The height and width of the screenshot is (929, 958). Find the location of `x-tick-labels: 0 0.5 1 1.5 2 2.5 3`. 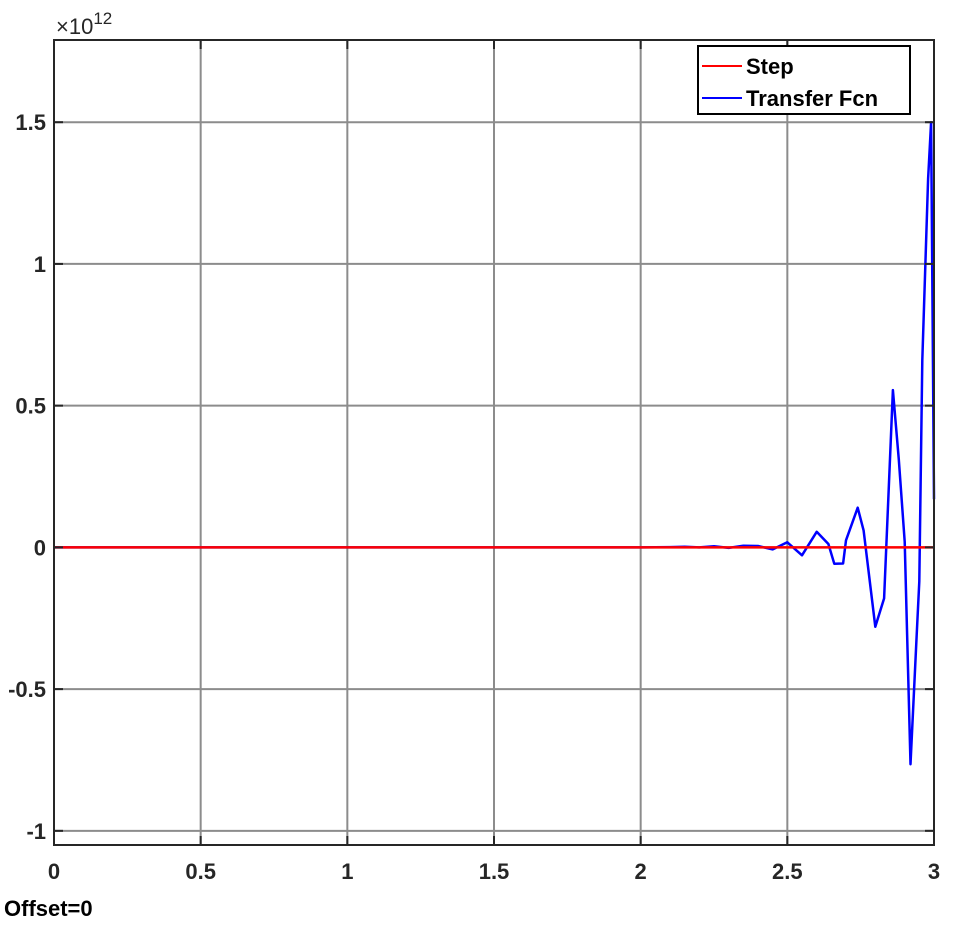

x-tick-labels: 0 0.5 1 1.5 2 2.5 3 is located at coordinates (494, 871).